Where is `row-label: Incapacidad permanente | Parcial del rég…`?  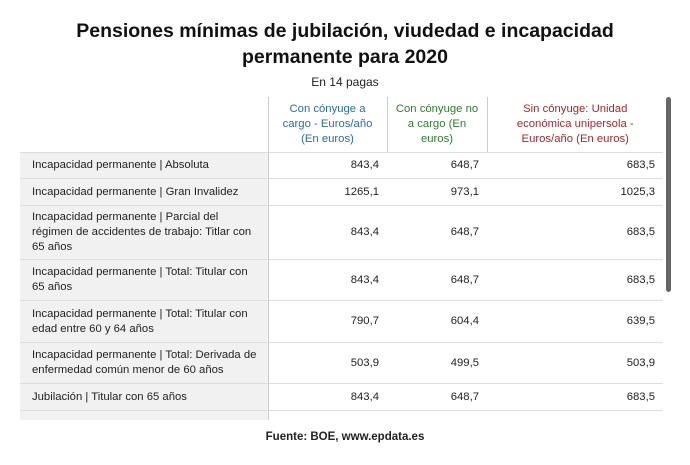 row-label: Incapacidad permanente | Parcial del rég… is located at coordinates (144, 232).